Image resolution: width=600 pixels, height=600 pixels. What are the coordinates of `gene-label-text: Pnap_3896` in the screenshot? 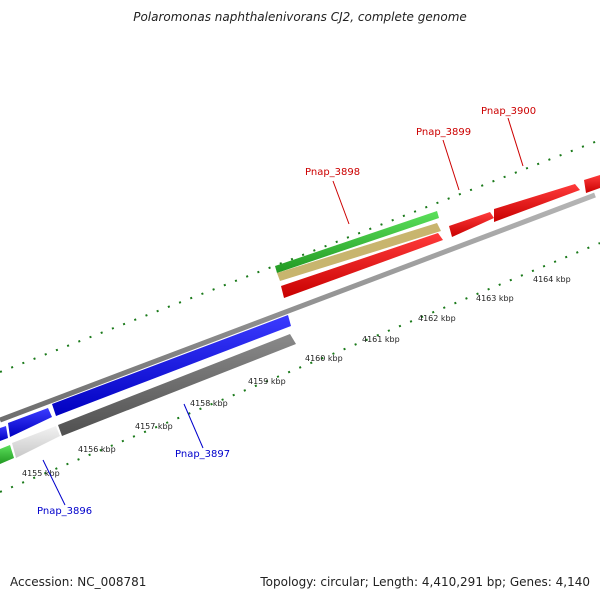 It's located at (64, 511).